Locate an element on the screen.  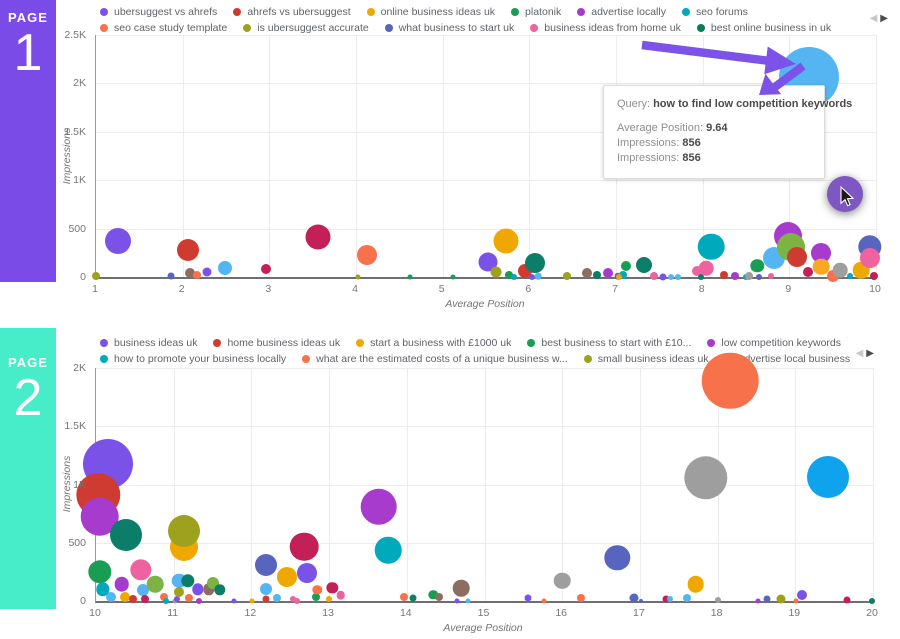
legend-item: best online business in uk is located at coordinates (763, 28).